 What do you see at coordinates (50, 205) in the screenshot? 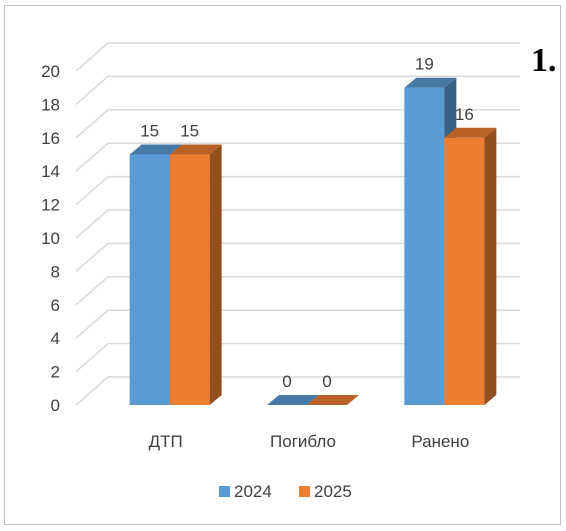
I see `y-tick-label: 12` at bounding box center [50, 205].